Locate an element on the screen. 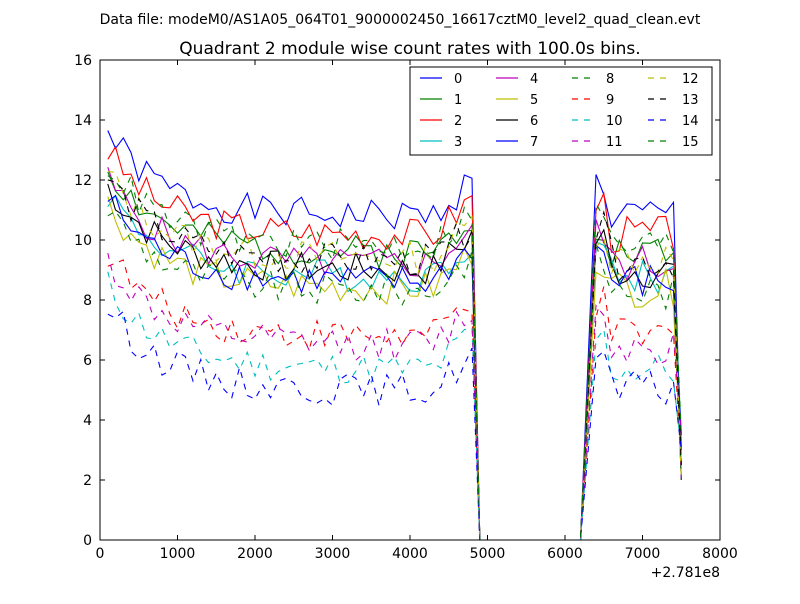 This screenshot has height=604, width=800. y-tick-label: 12 is located at coordinates (83, 181).